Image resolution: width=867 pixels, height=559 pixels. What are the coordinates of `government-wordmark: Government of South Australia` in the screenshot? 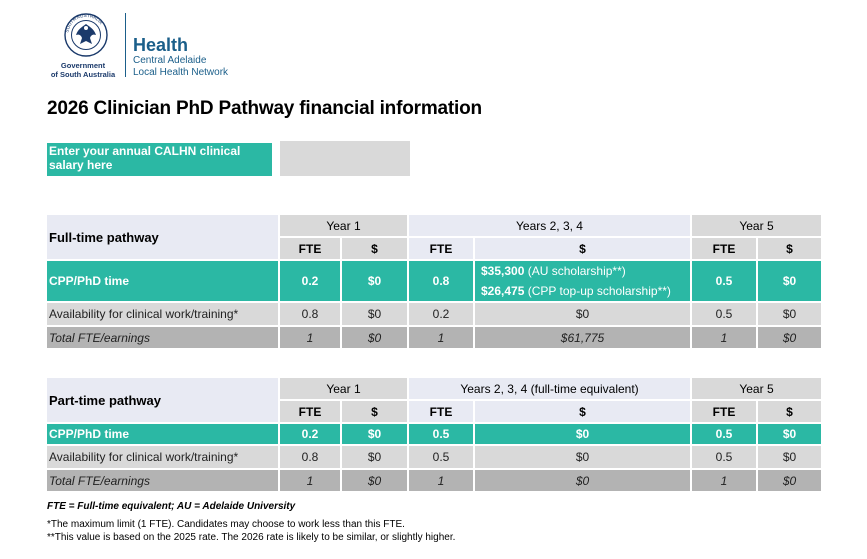 It's located at (83, 70).